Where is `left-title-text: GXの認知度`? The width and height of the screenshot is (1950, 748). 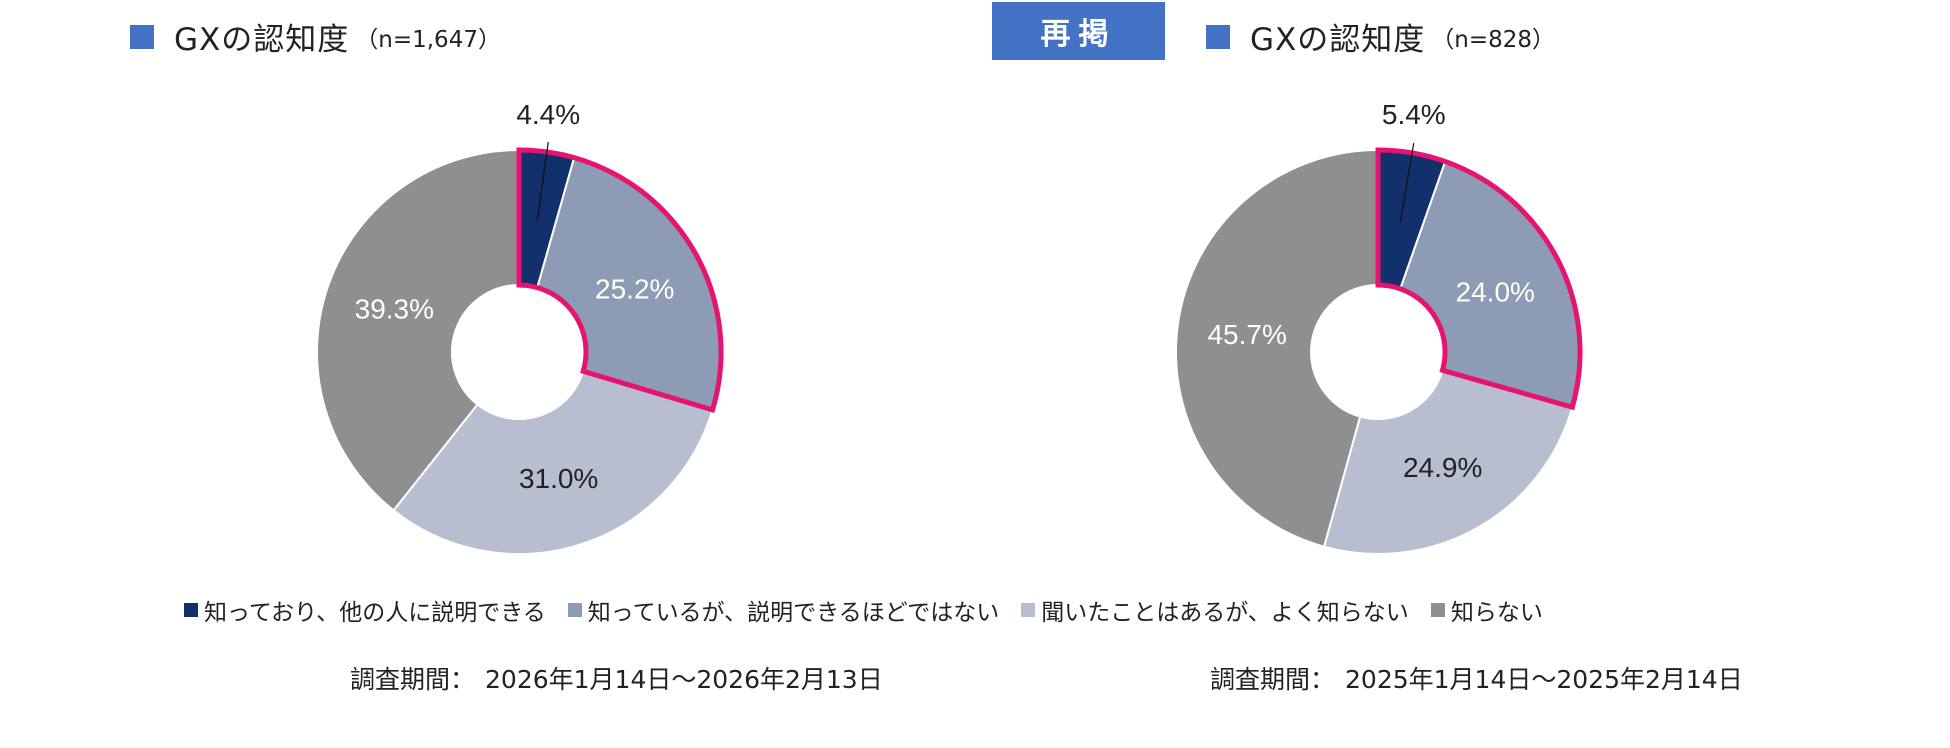
left-title-text: GXの認知度 is located at coordinates (262, 40).